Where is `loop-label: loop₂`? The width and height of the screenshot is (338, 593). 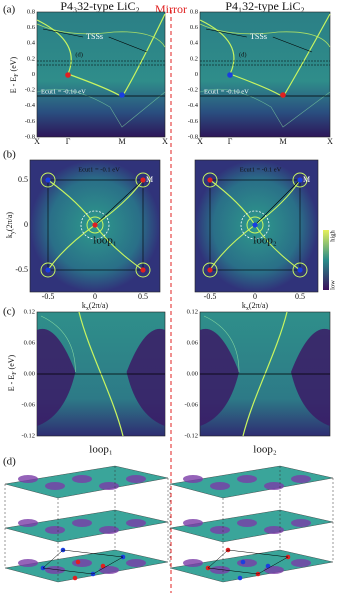
loop-label: loop₂ is located at coordinates (265, 450).